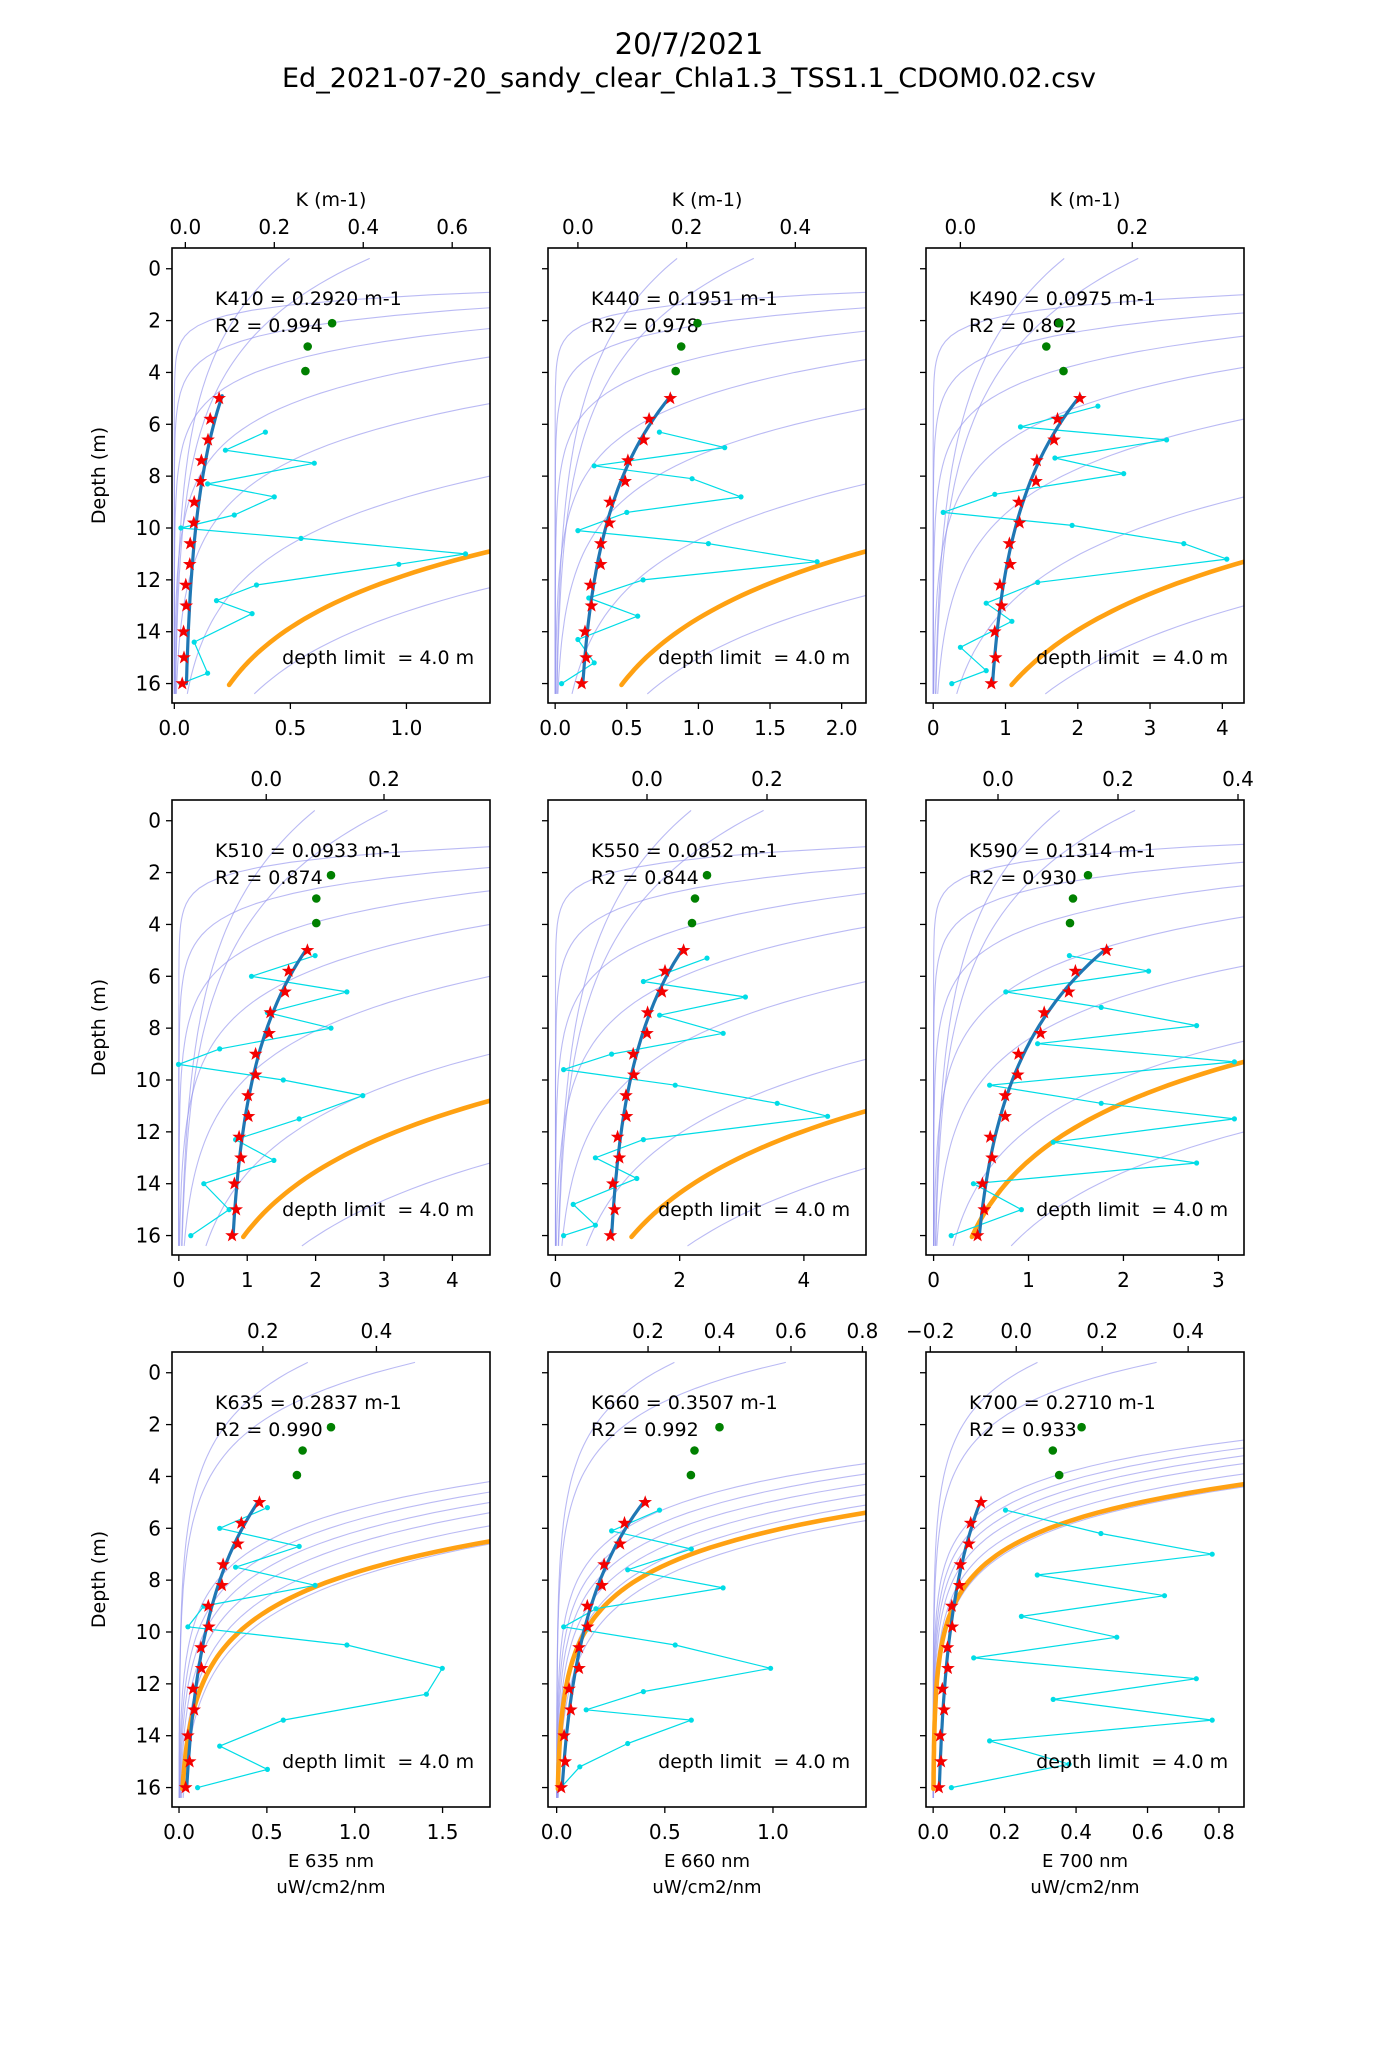 The height and width of the screenshot is (2067, 1378). Describe the element at coordinates (1055, 1335) in the screenshot. I see `k-axis-top: −0.2 0.0 0.2 0.4` at that location.